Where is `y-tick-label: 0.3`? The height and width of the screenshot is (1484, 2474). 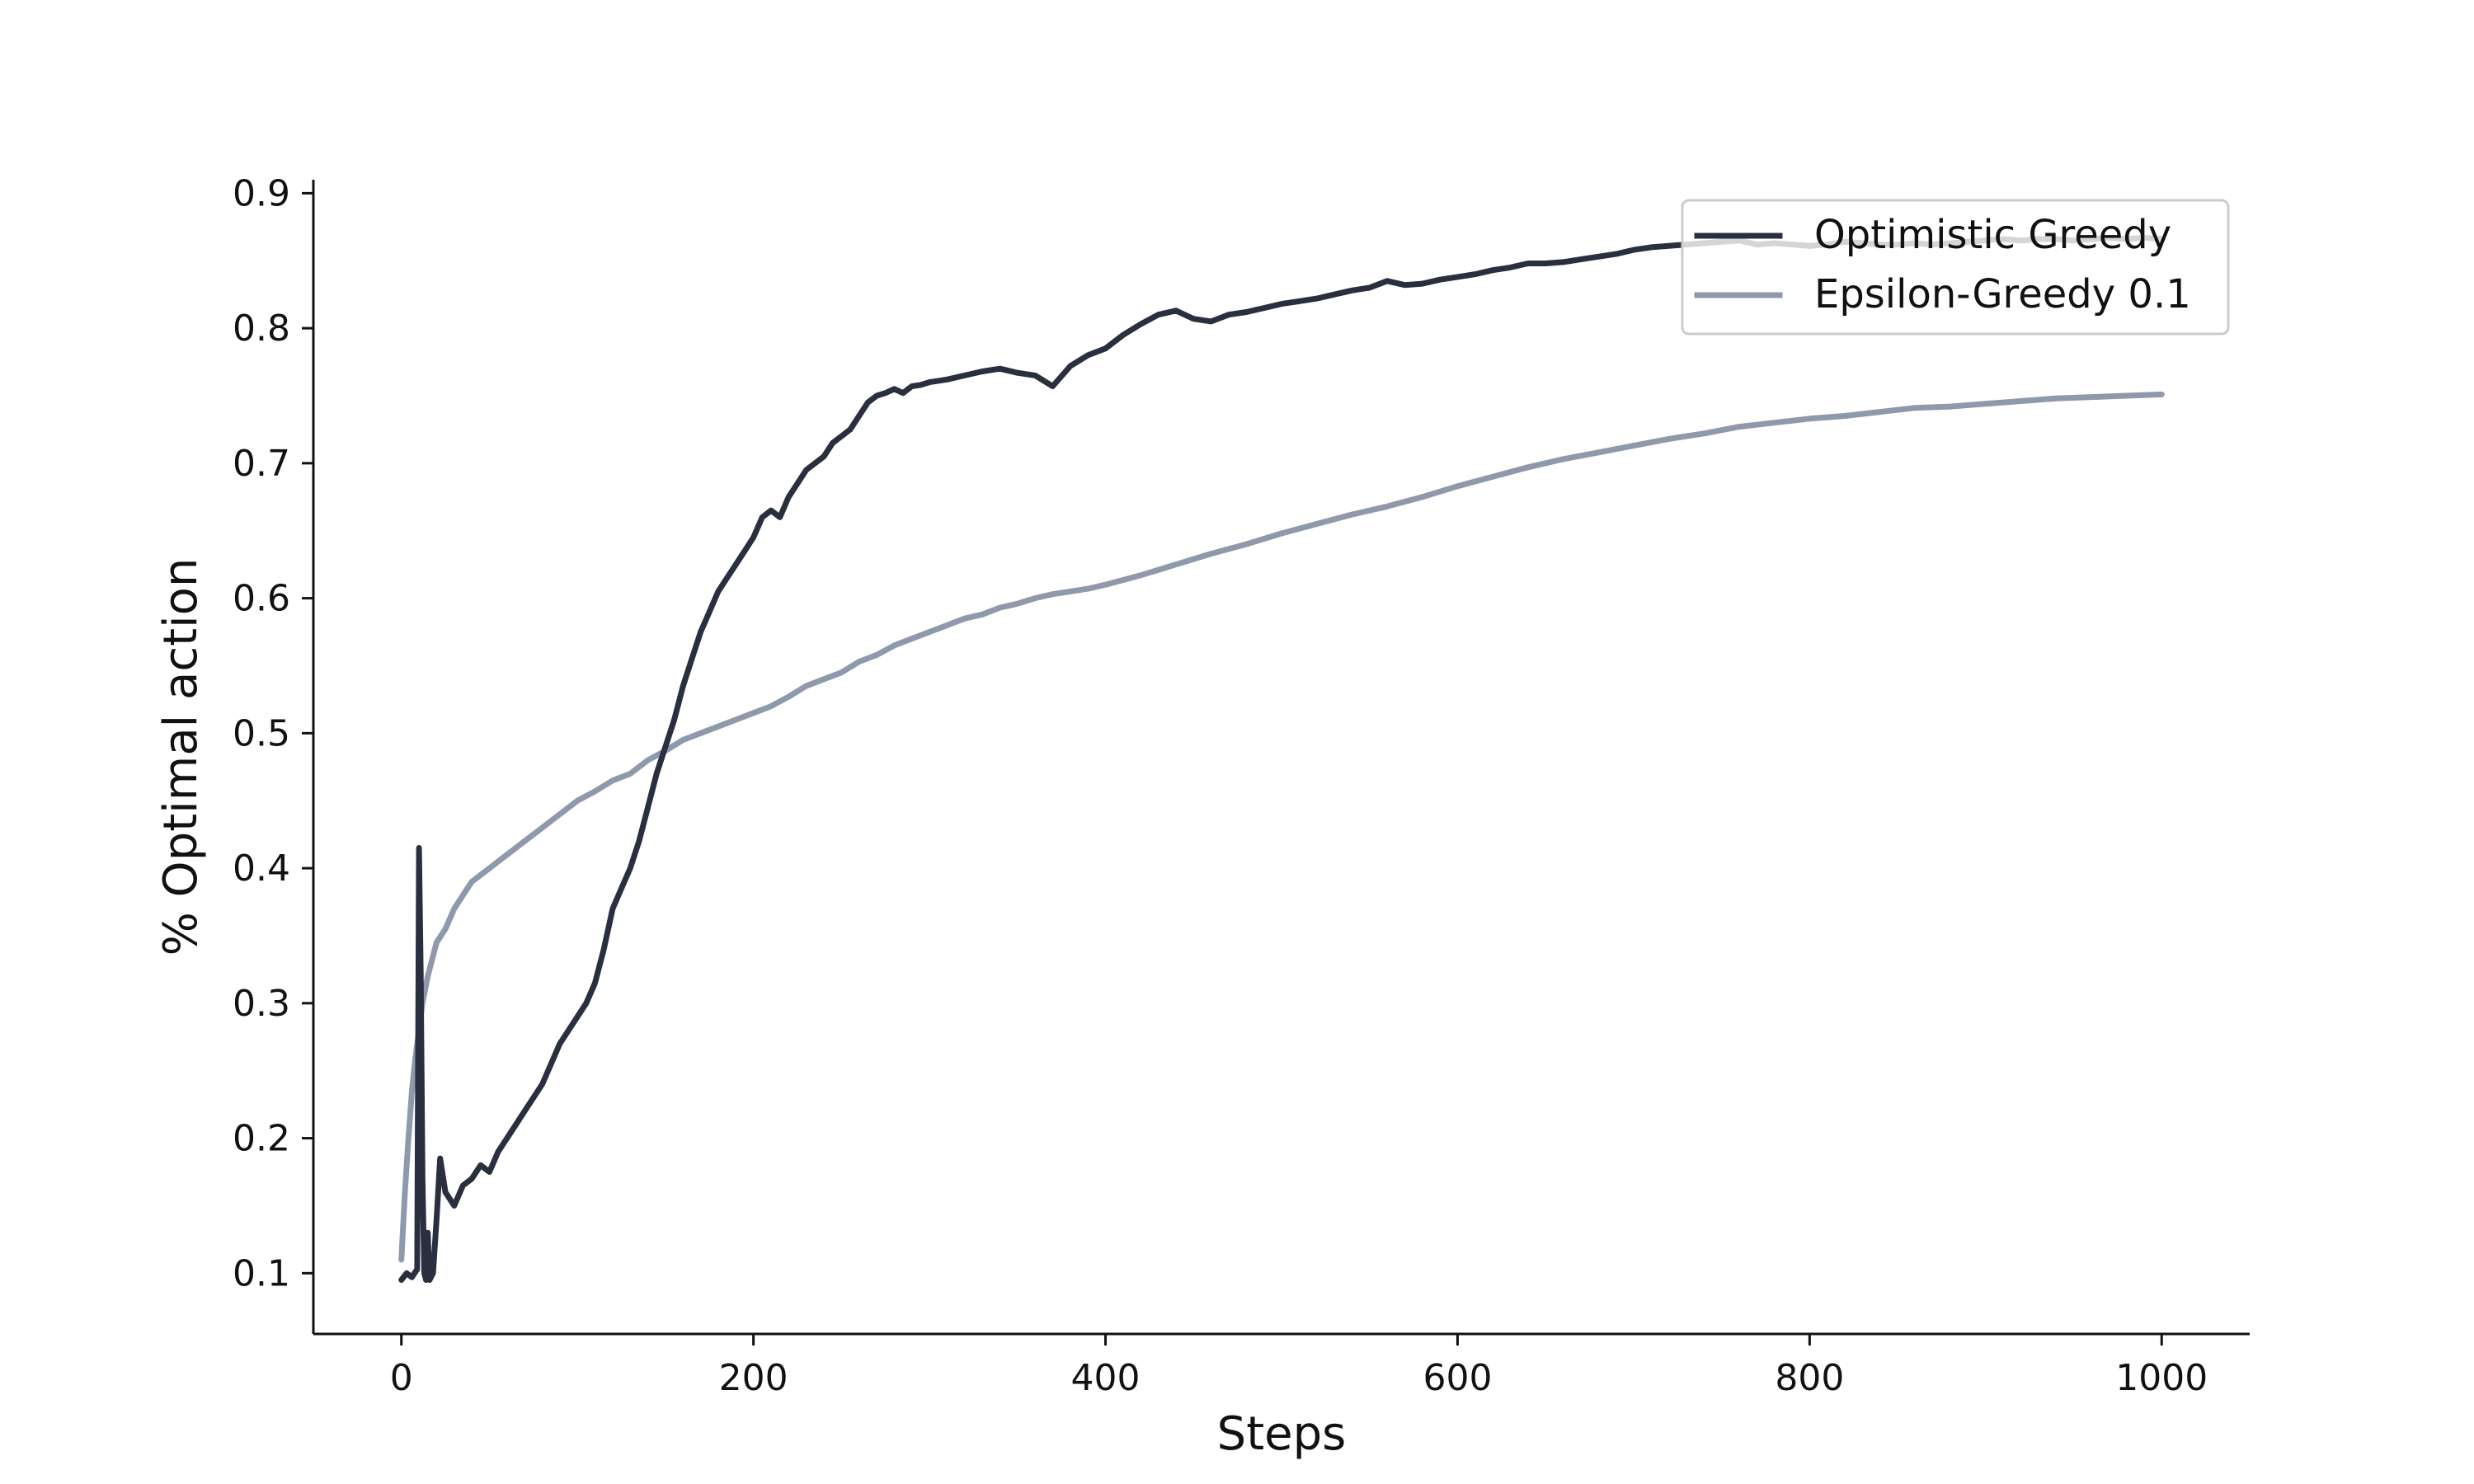 y-tick-label: 0.3 is located at coordinates (261, 1004).